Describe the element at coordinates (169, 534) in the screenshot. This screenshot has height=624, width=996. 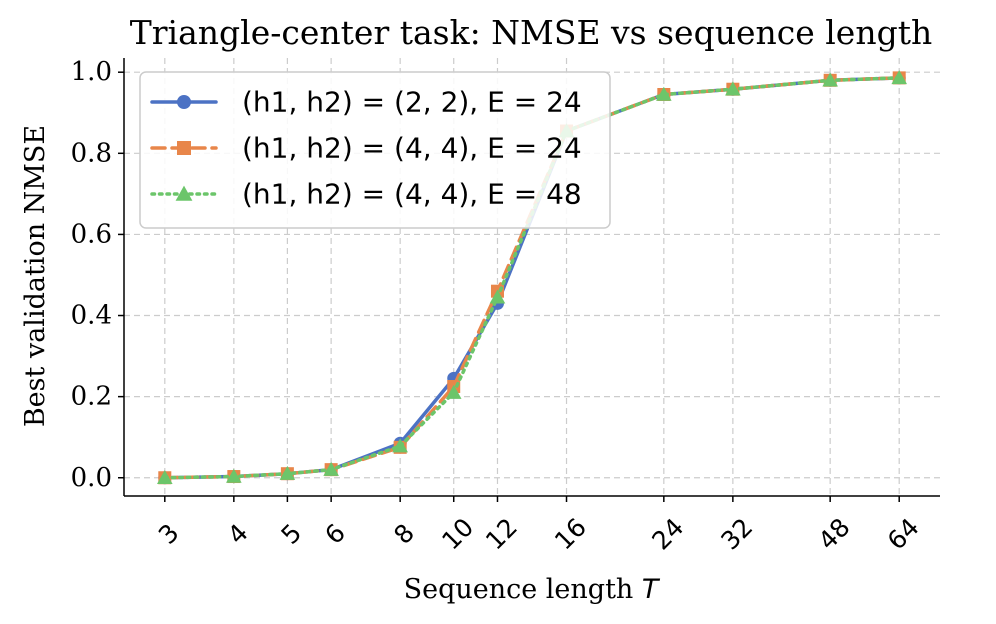
I see `x-tick-label: 3` at that location.